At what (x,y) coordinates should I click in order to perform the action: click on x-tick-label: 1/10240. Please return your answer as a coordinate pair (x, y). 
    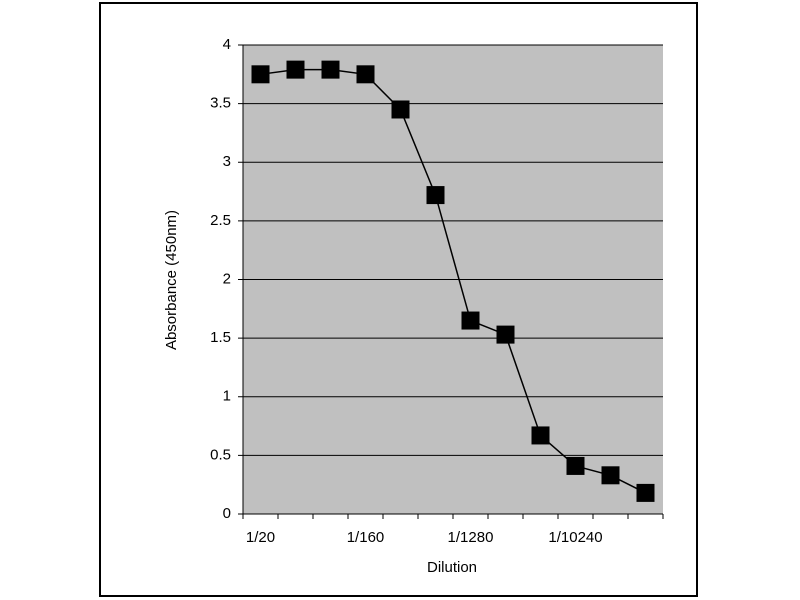
    Looking at the image, I should click on (575, 537).